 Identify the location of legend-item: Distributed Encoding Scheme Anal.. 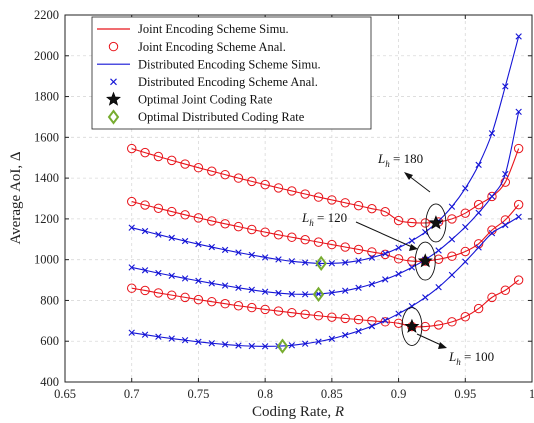
(214, 82).